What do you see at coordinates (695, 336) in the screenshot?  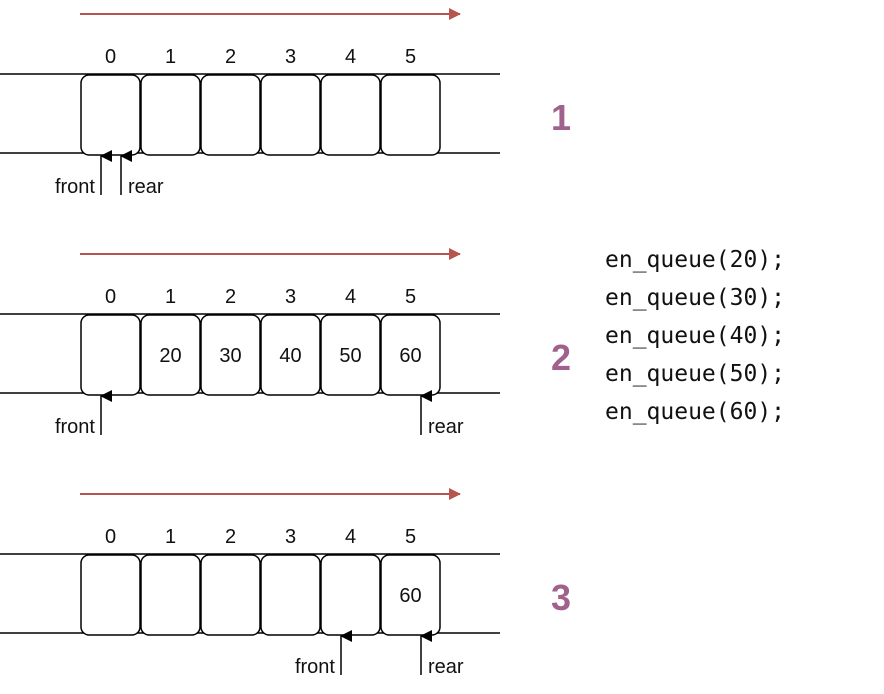 I see `code-line: en_queue(40);` at bounding box center [695, 336].